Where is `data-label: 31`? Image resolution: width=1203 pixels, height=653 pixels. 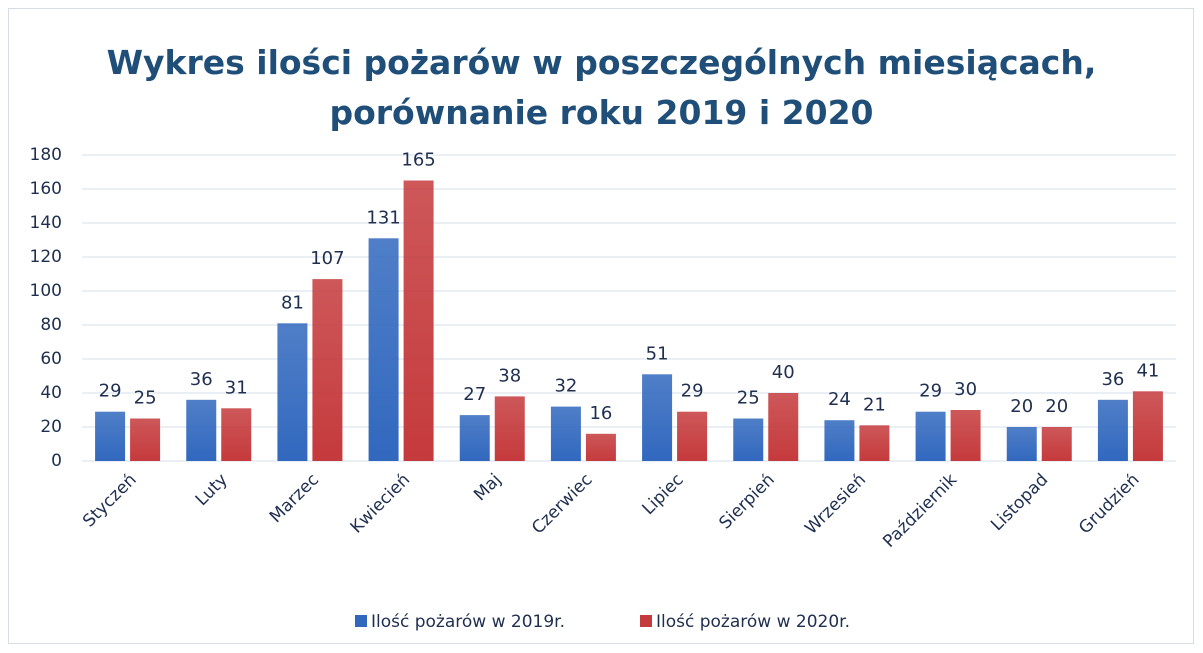
data-label: 31 is located at coordinates (236, 387).